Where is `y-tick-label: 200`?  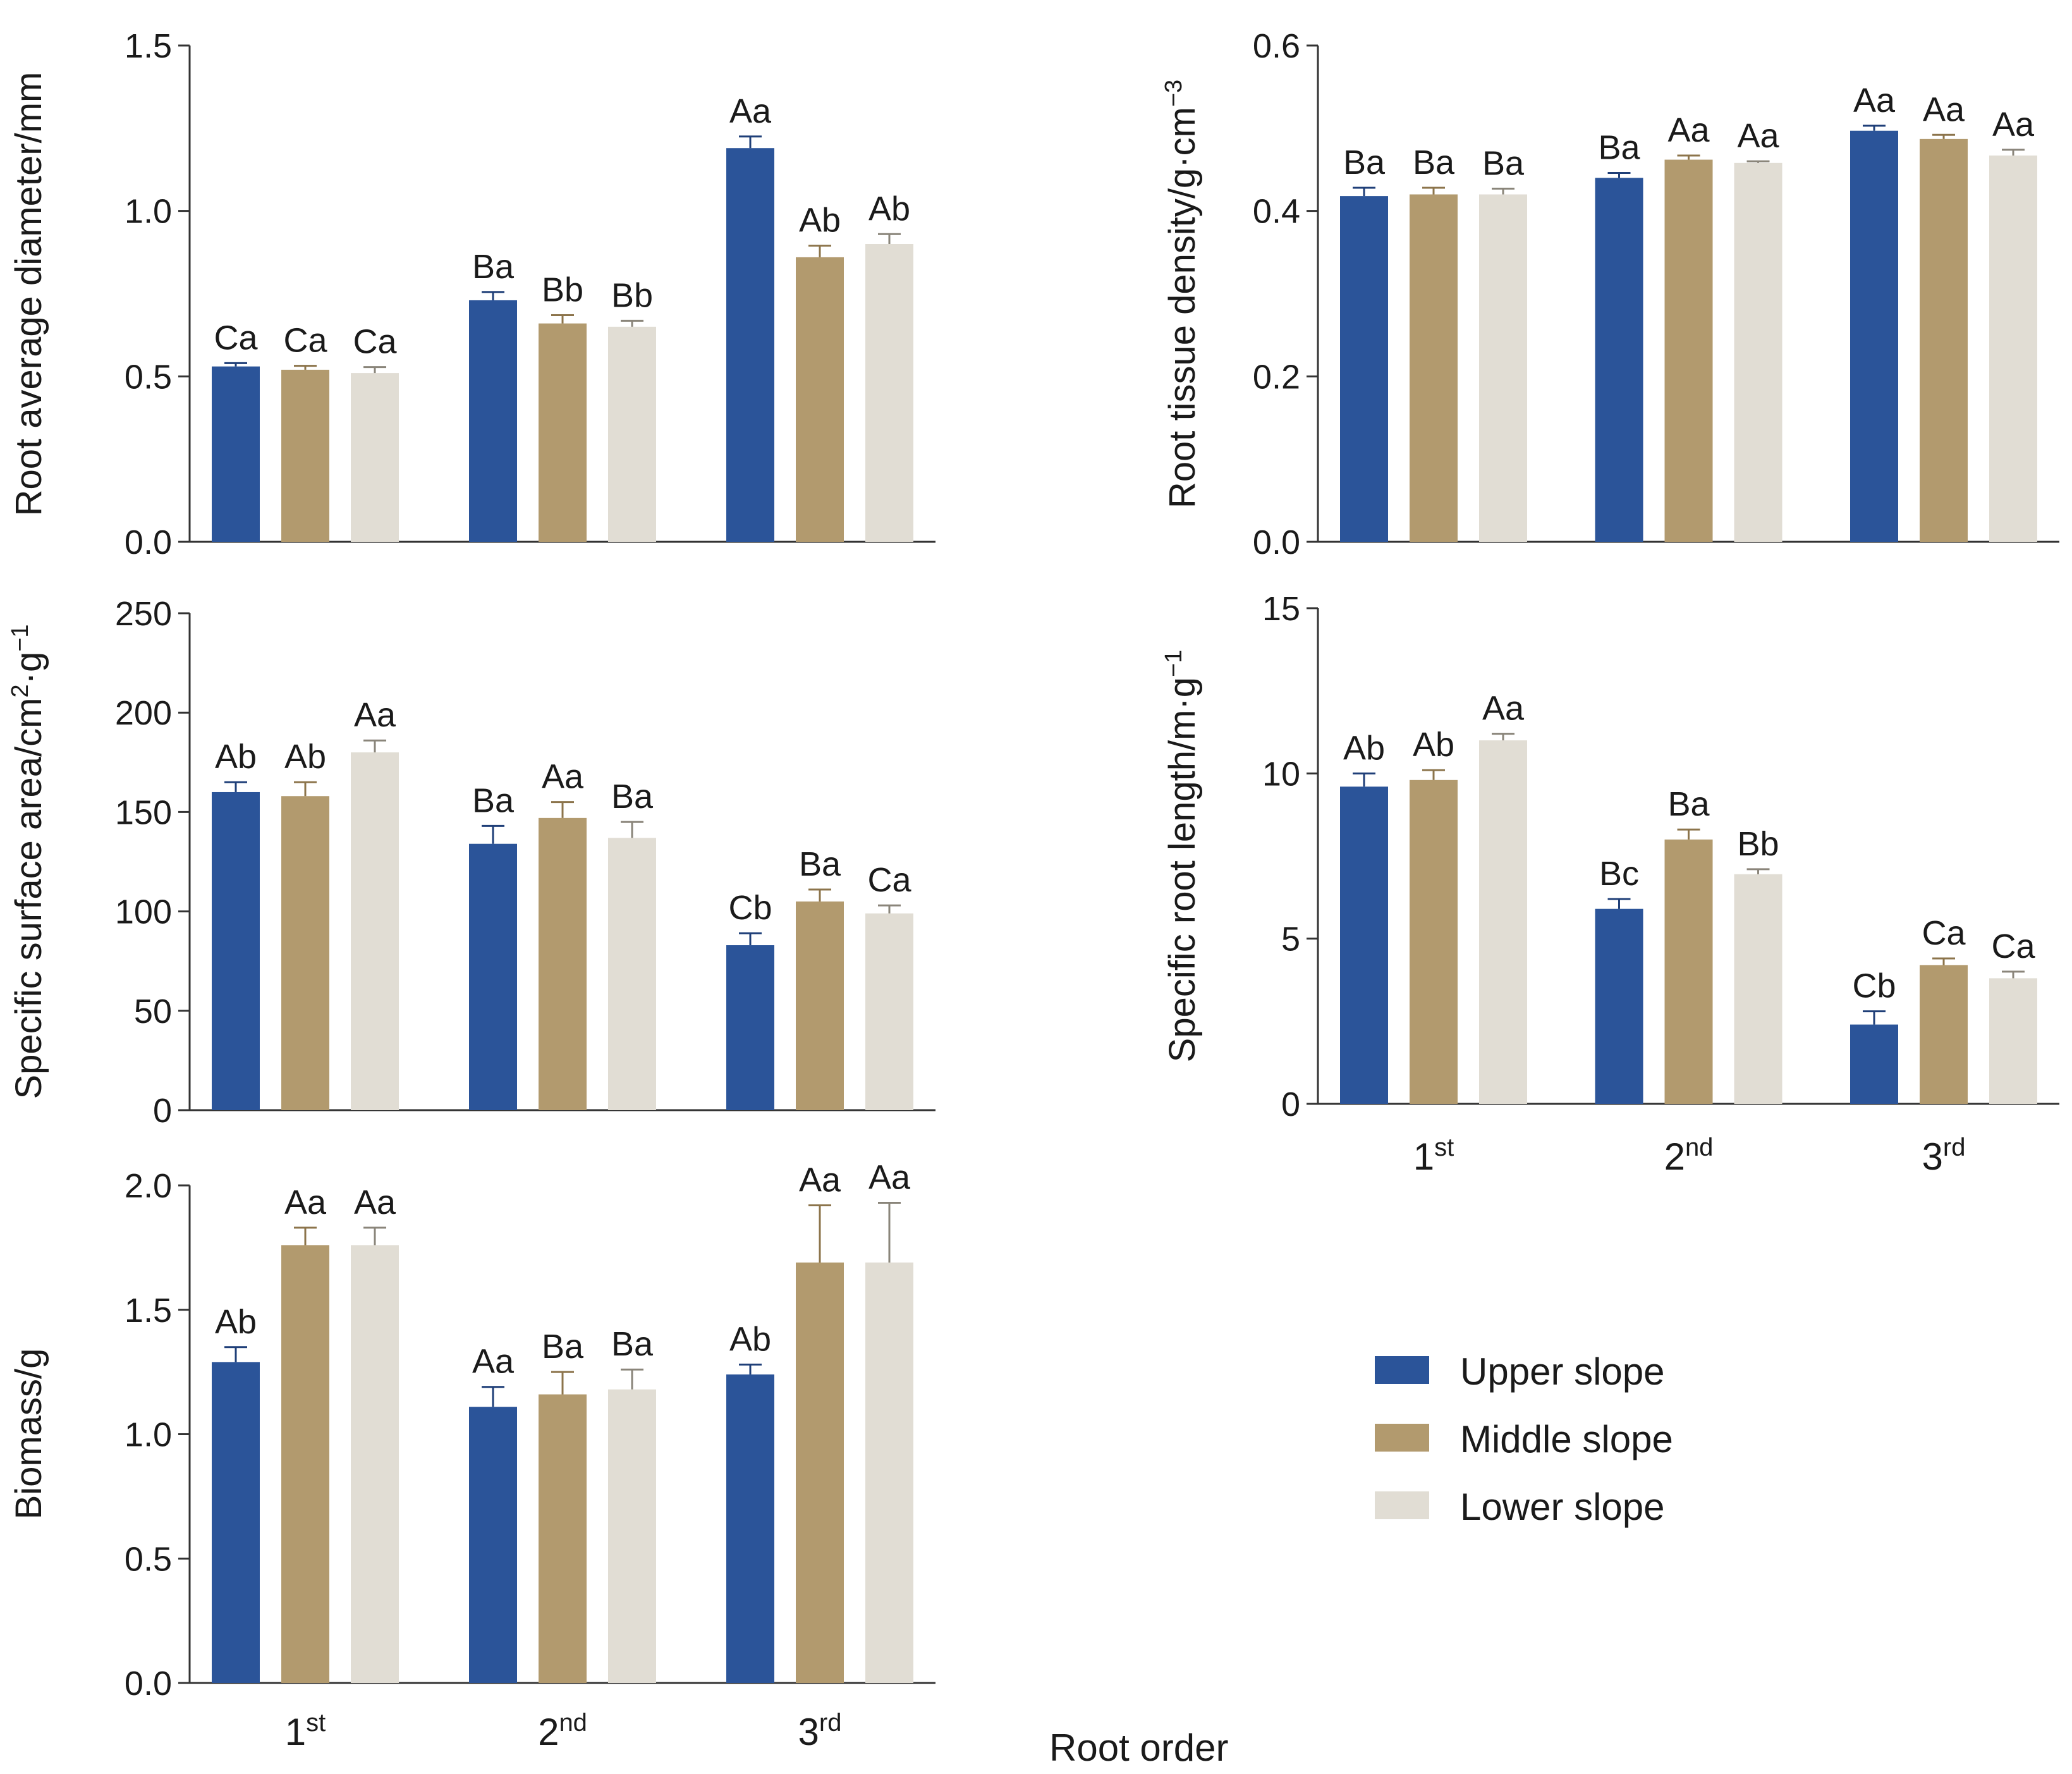 y-tick-label: 200 is located at coordinates (143, 713).